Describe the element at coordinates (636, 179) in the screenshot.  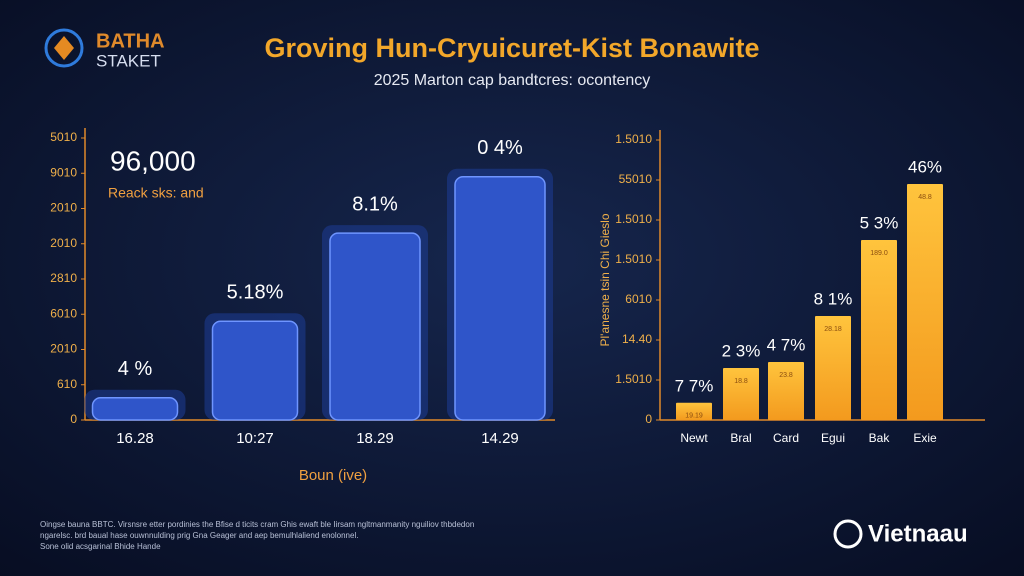
I see `y-tick-label: 55010` at that location.